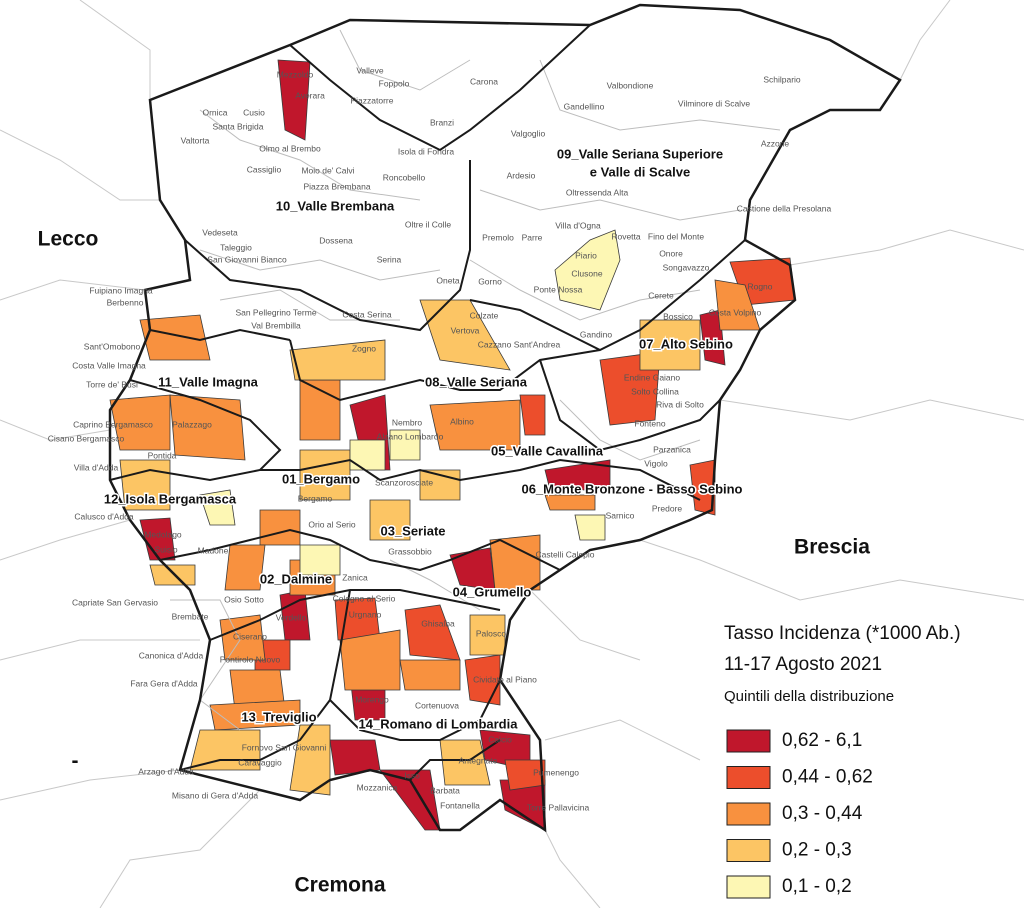 The height and width of the screenshot is (908, 1024). I want to click on municipality-label: Grassobbio, so click(410, 551).